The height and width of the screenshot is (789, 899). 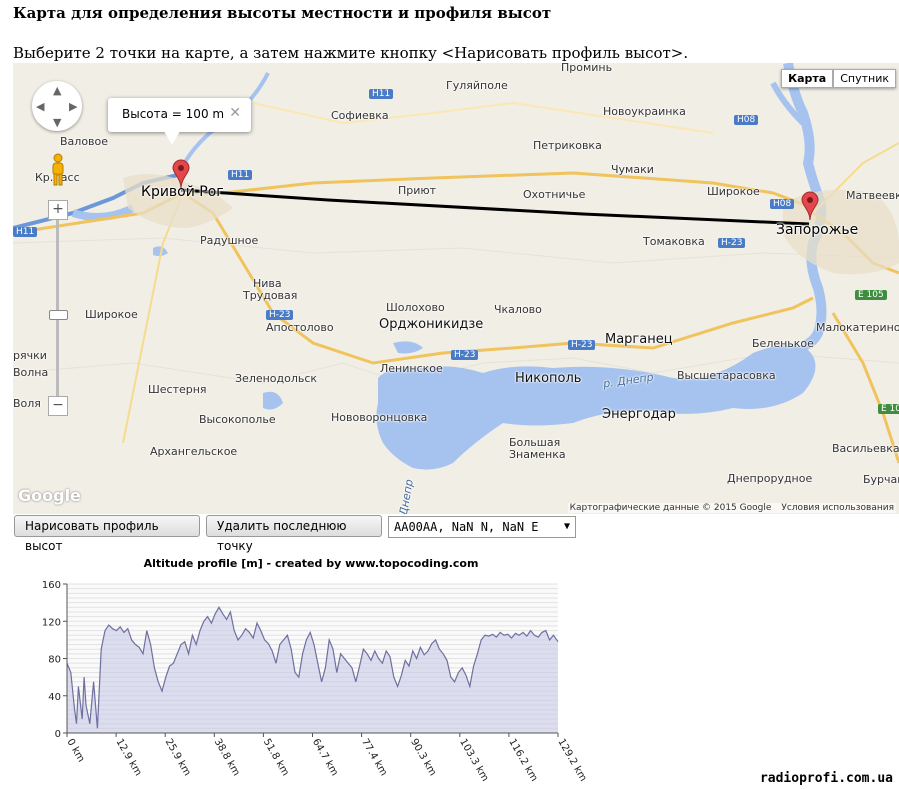 What do you see at coordinates (477, 85) in the screenshot?
I see `map-label-gulyaipole: Гуляйполе` at bounding box center [477, 85].